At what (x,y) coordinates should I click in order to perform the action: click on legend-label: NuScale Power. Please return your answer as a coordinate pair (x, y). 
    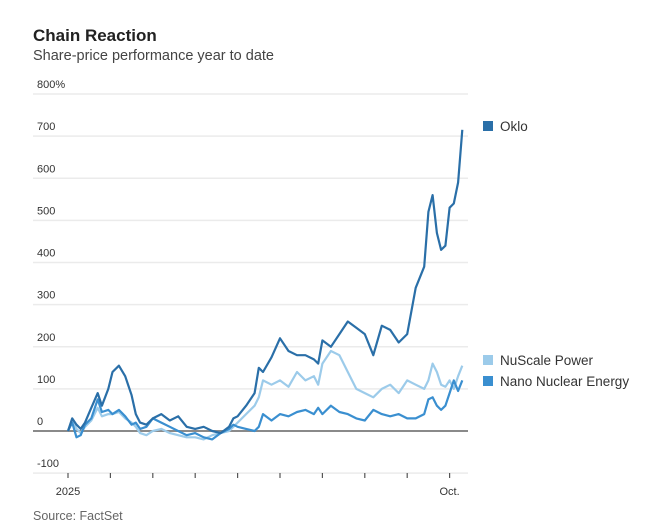
    Looking at the image, I should click on (547, 360).